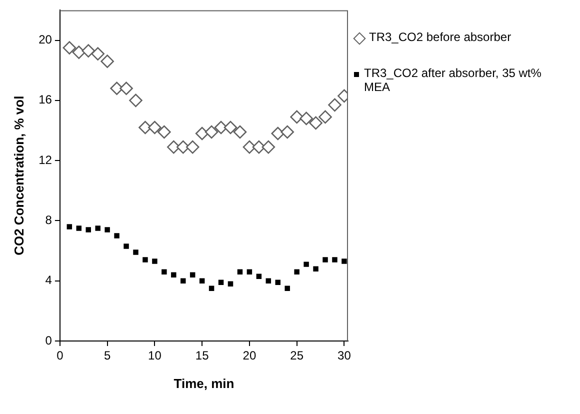 The width and height of the screenshot is (580, 414). I want to click on x-axis-title: Time, min, so click(204, 383).